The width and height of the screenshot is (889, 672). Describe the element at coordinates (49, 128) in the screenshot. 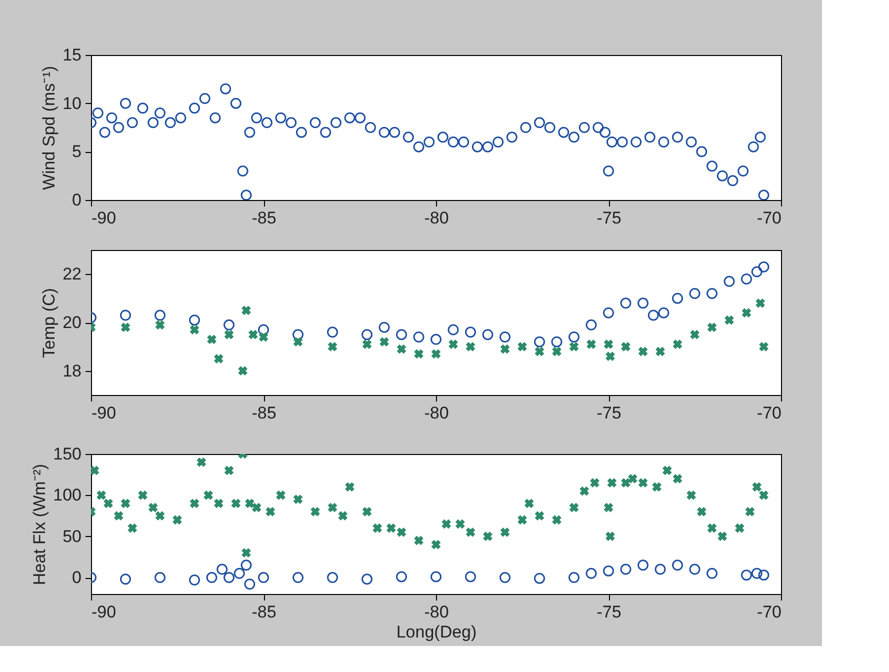

I see `y-axis-title: Wind Spd (ms⁻¹)` at that location.